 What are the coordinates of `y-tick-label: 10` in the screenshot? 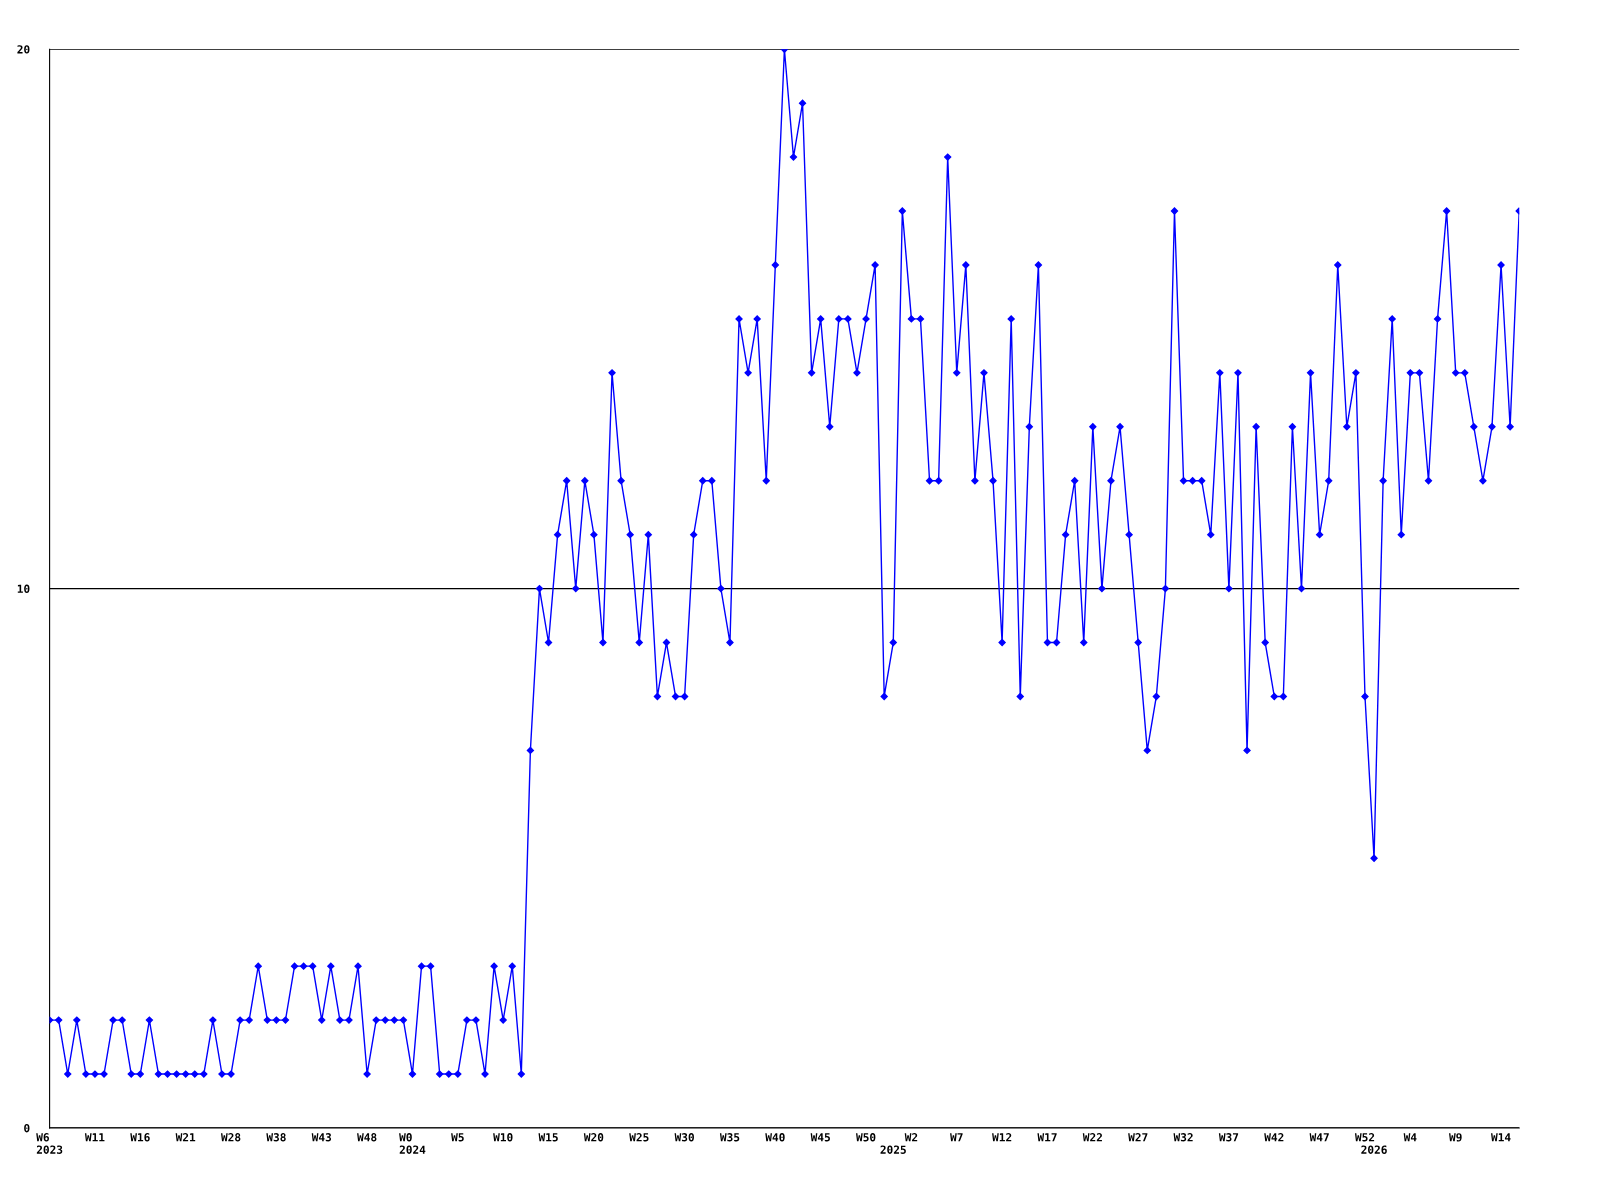 It's located at (23, 588).